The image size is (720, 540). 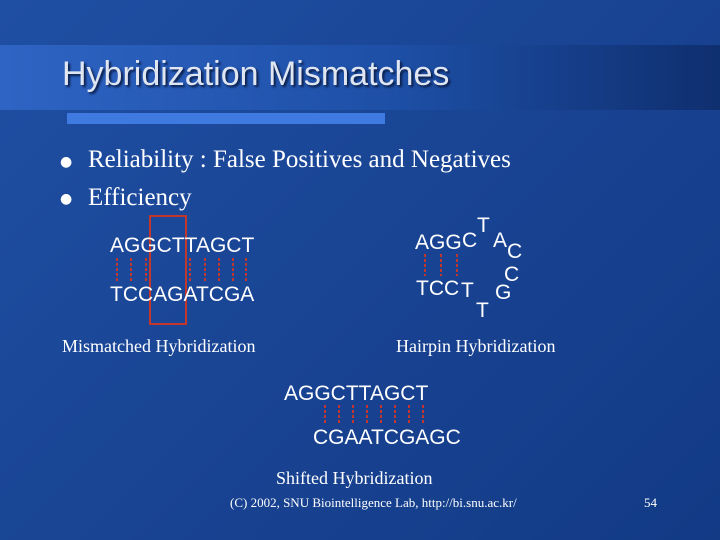 What do you see at coordinates (438, 242) in the screenshot?
I see `hairpin-top-strand: AGG` at bounding box center [438, 242].